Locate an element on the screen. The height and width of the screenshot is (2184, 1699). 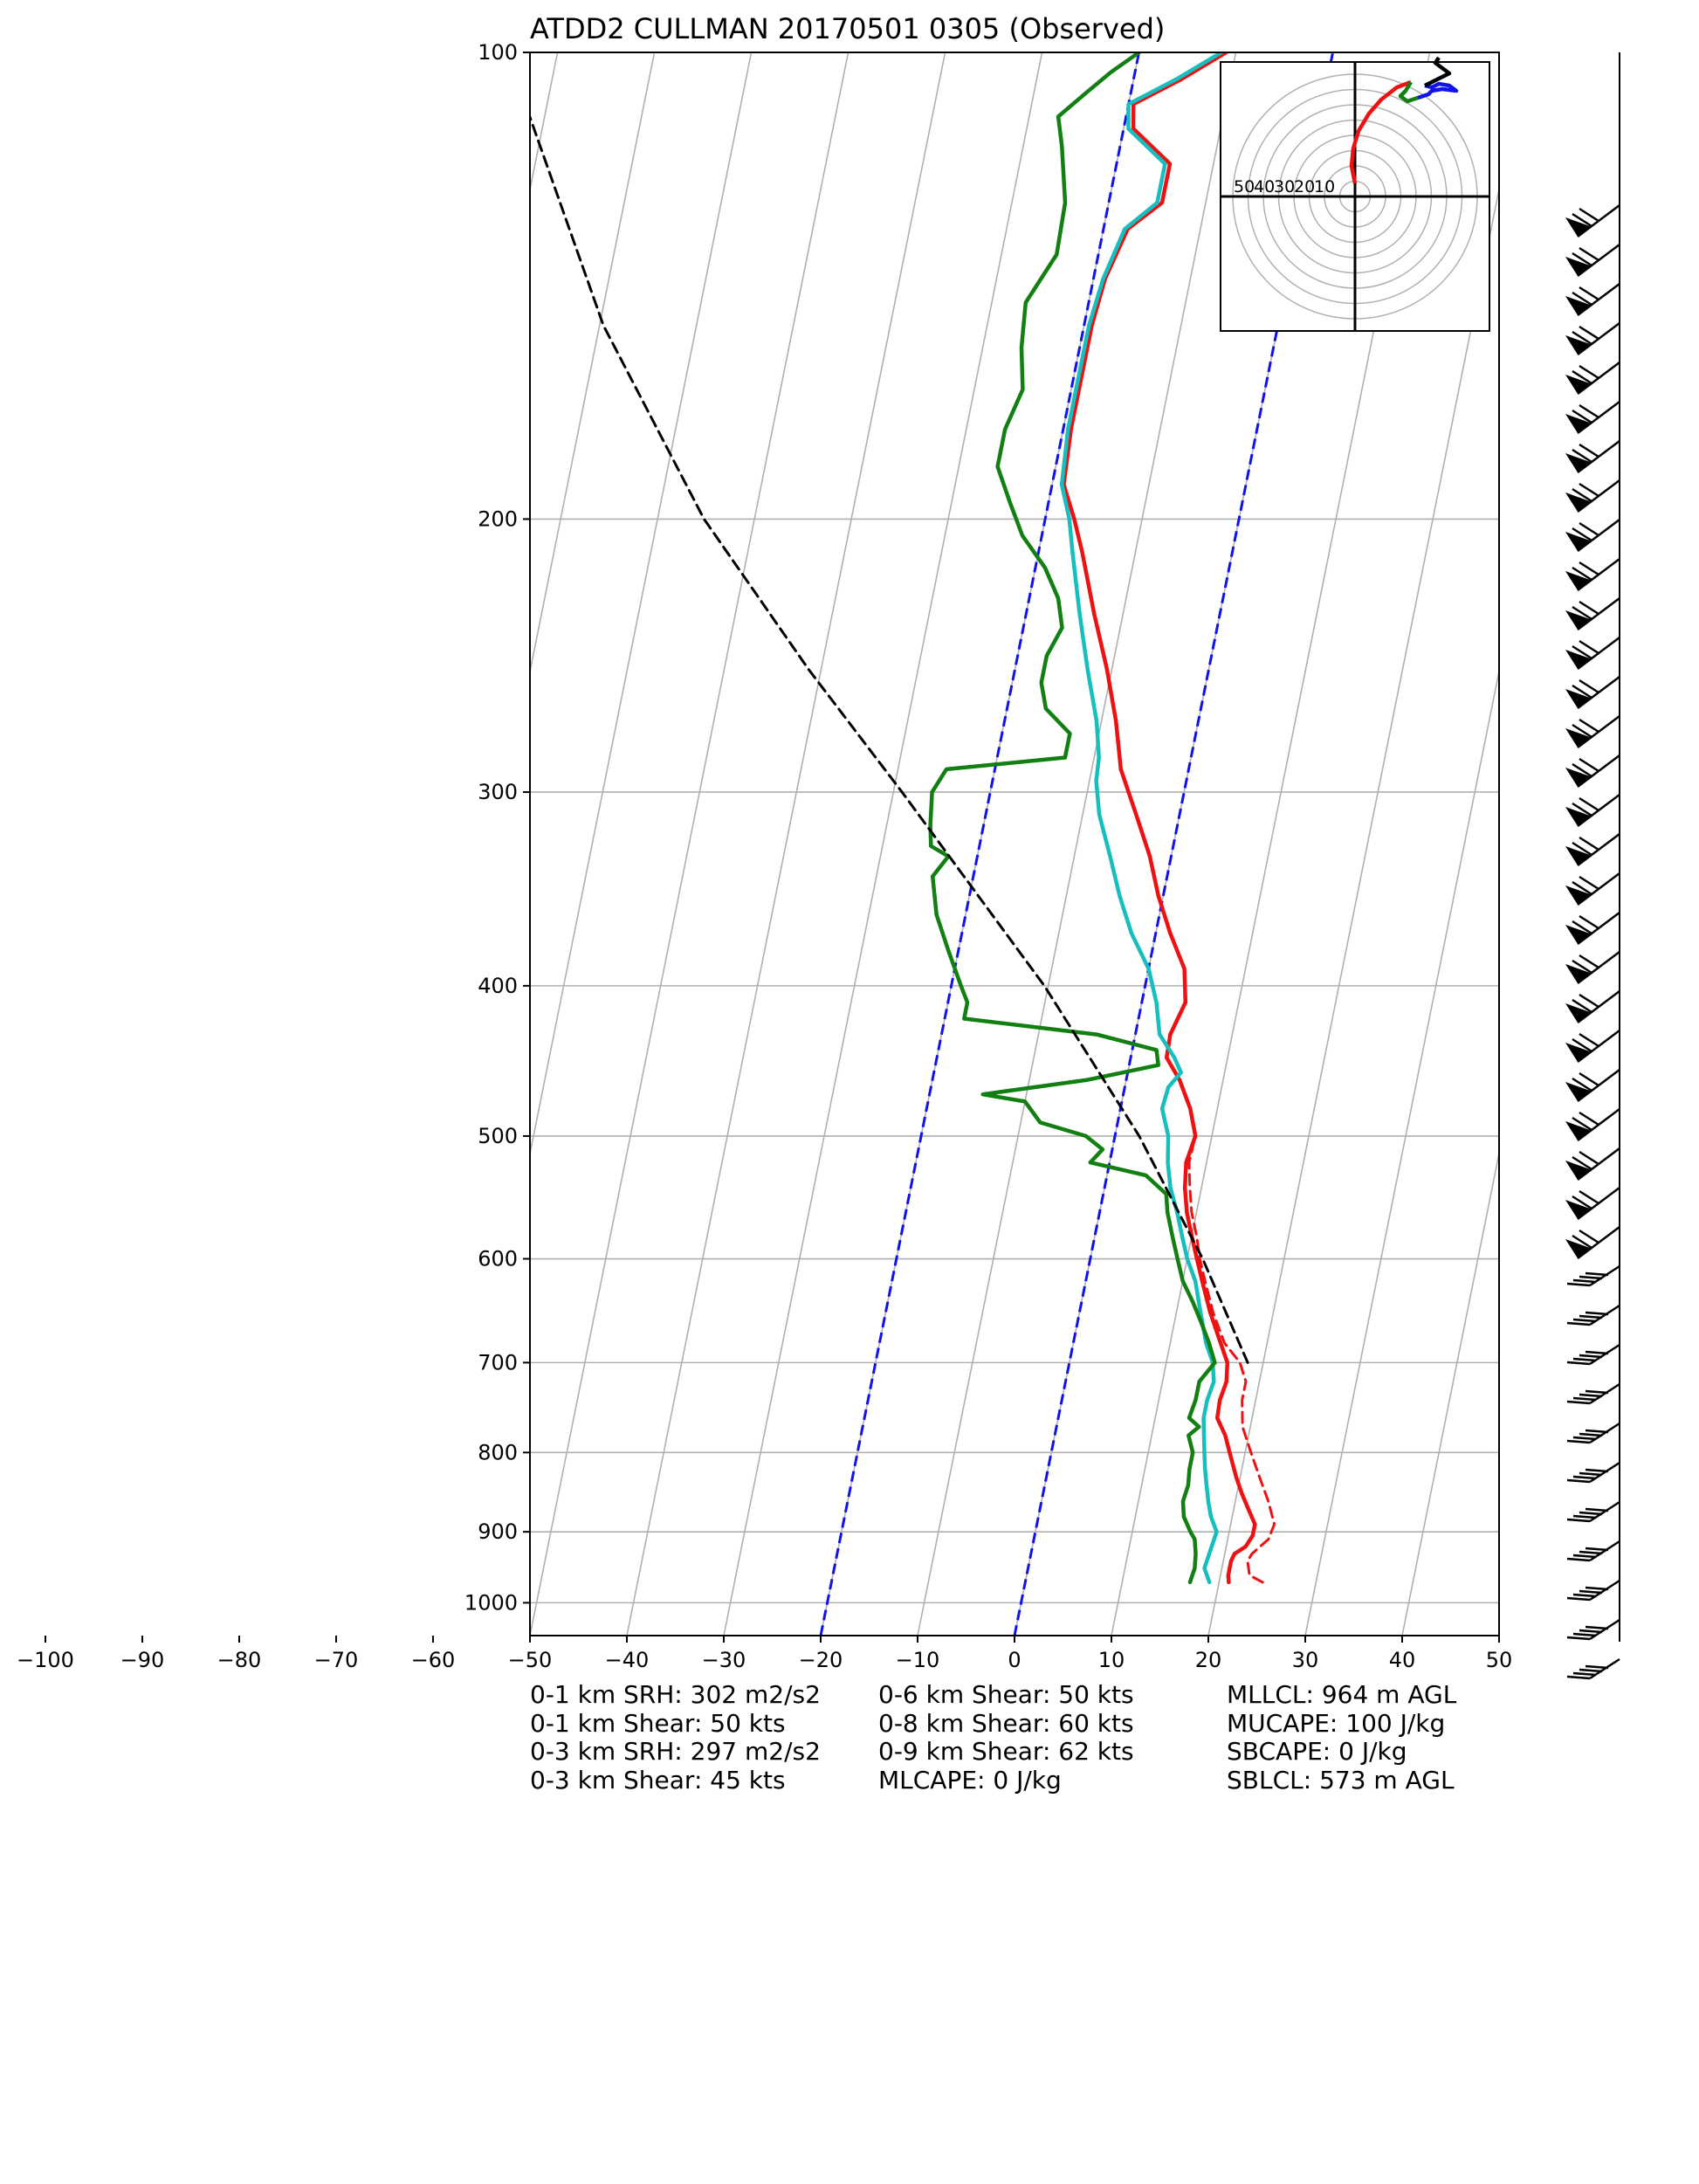
x-tick-label: −10 is located at coordinates (918, 1660).